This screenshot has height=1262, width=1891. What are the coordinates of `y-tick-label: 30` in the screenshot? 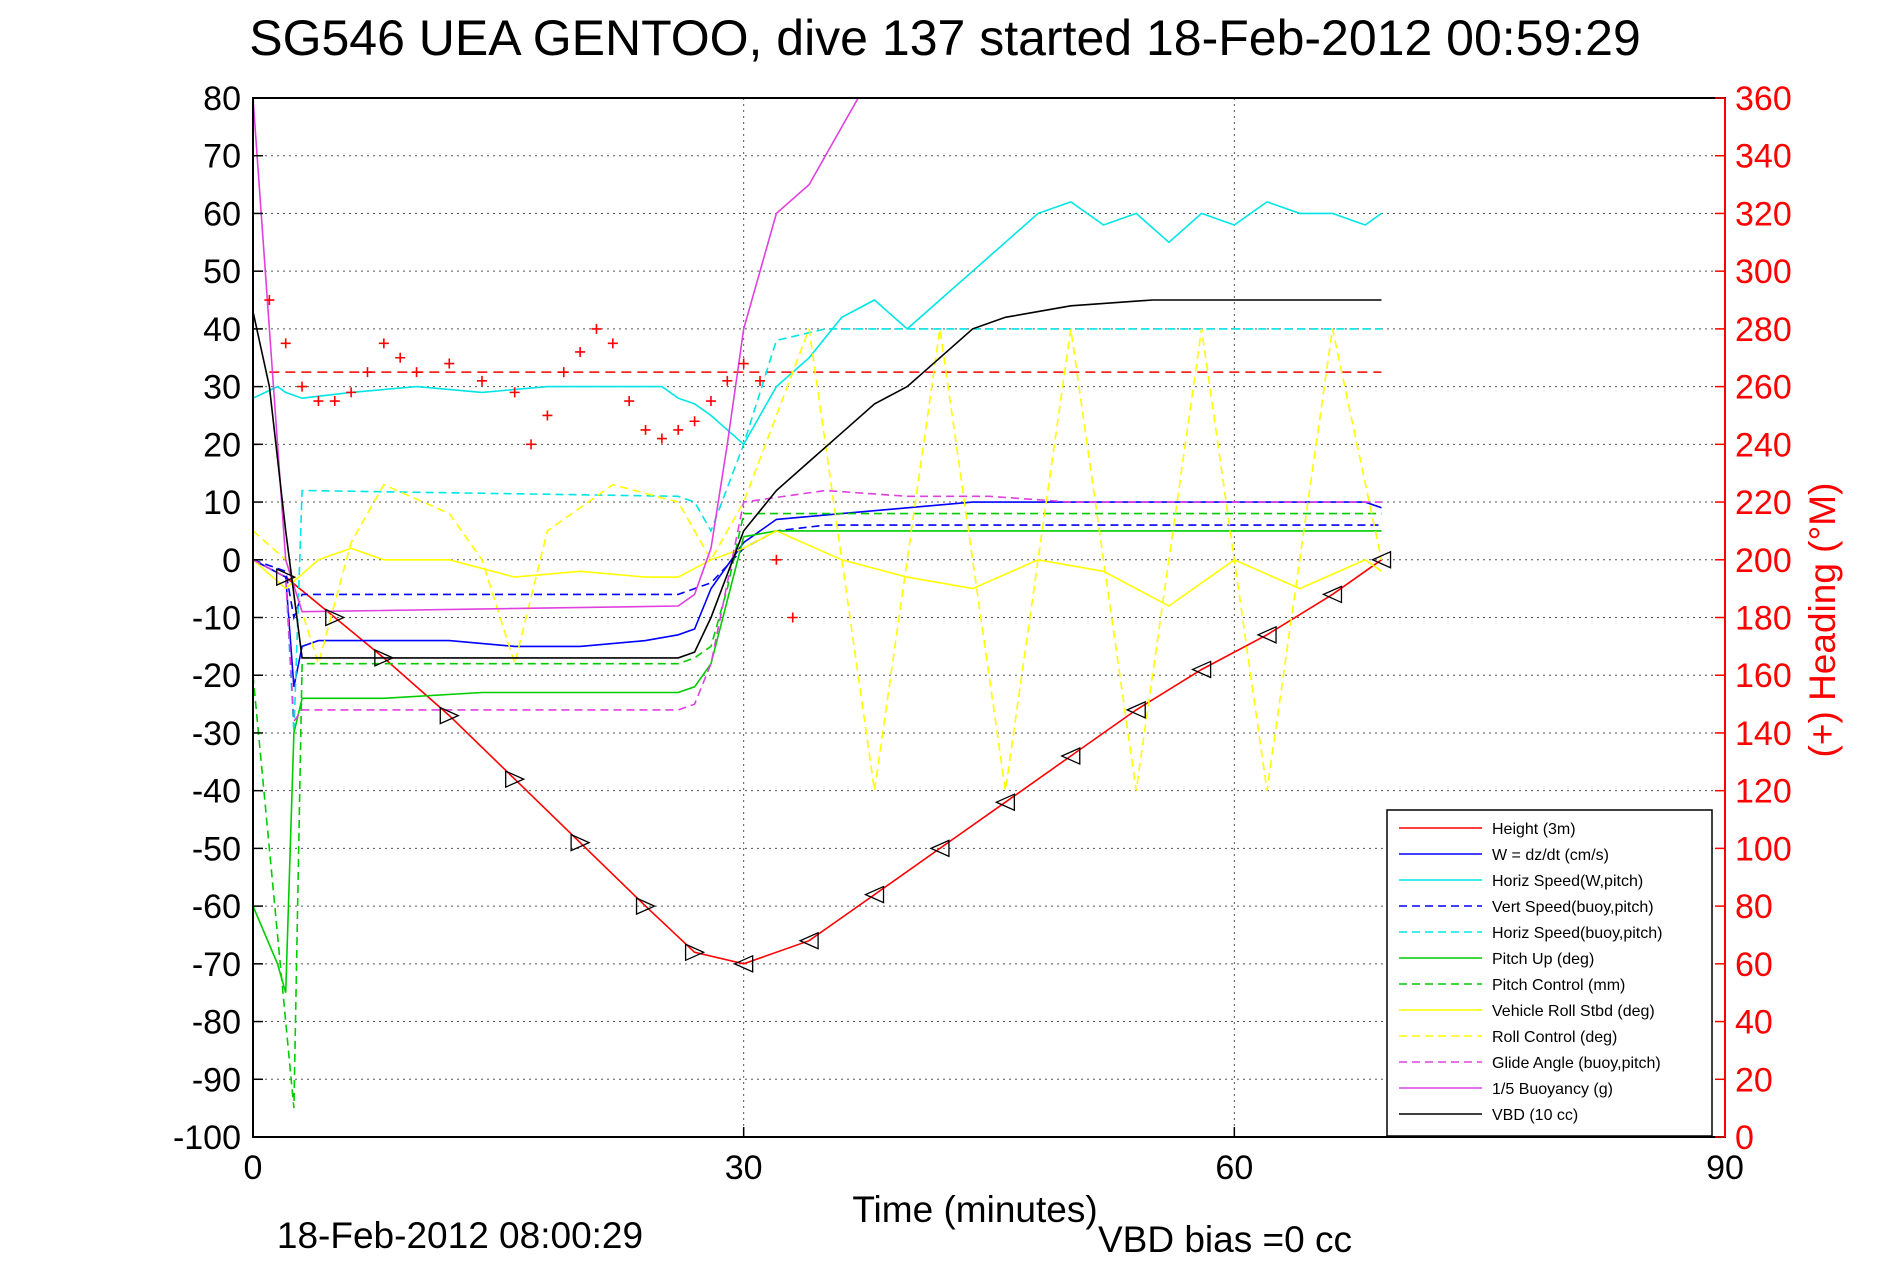 It's located at (222, 388).